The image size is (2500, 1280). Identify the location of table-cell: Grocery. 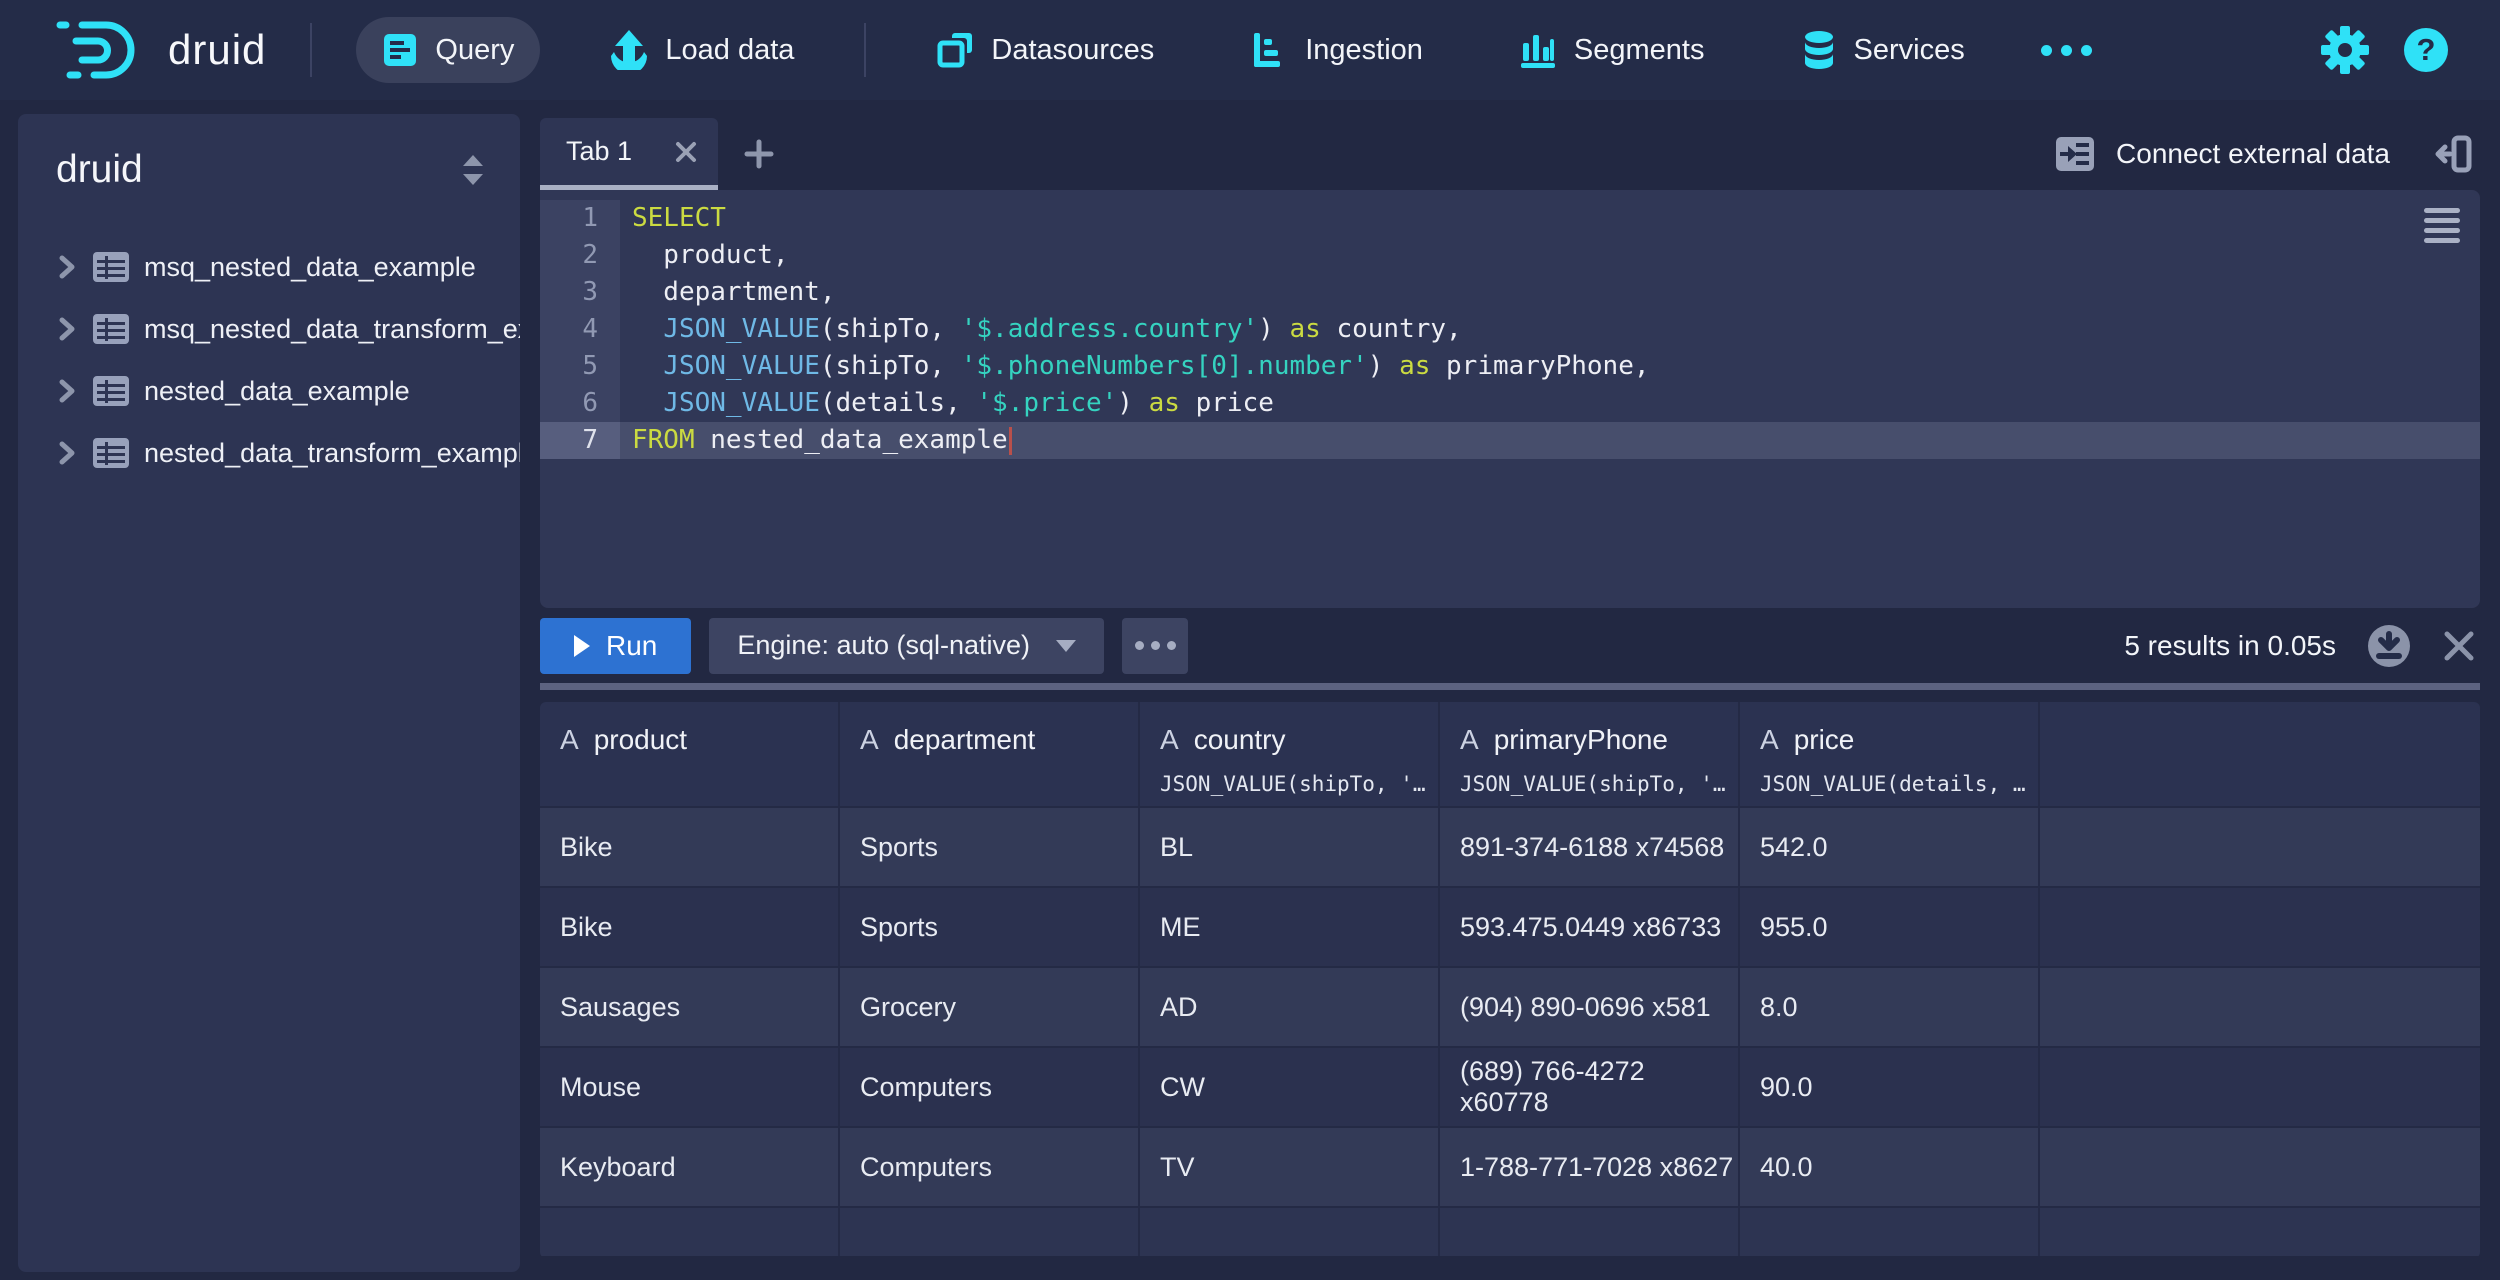
(990, 1007).